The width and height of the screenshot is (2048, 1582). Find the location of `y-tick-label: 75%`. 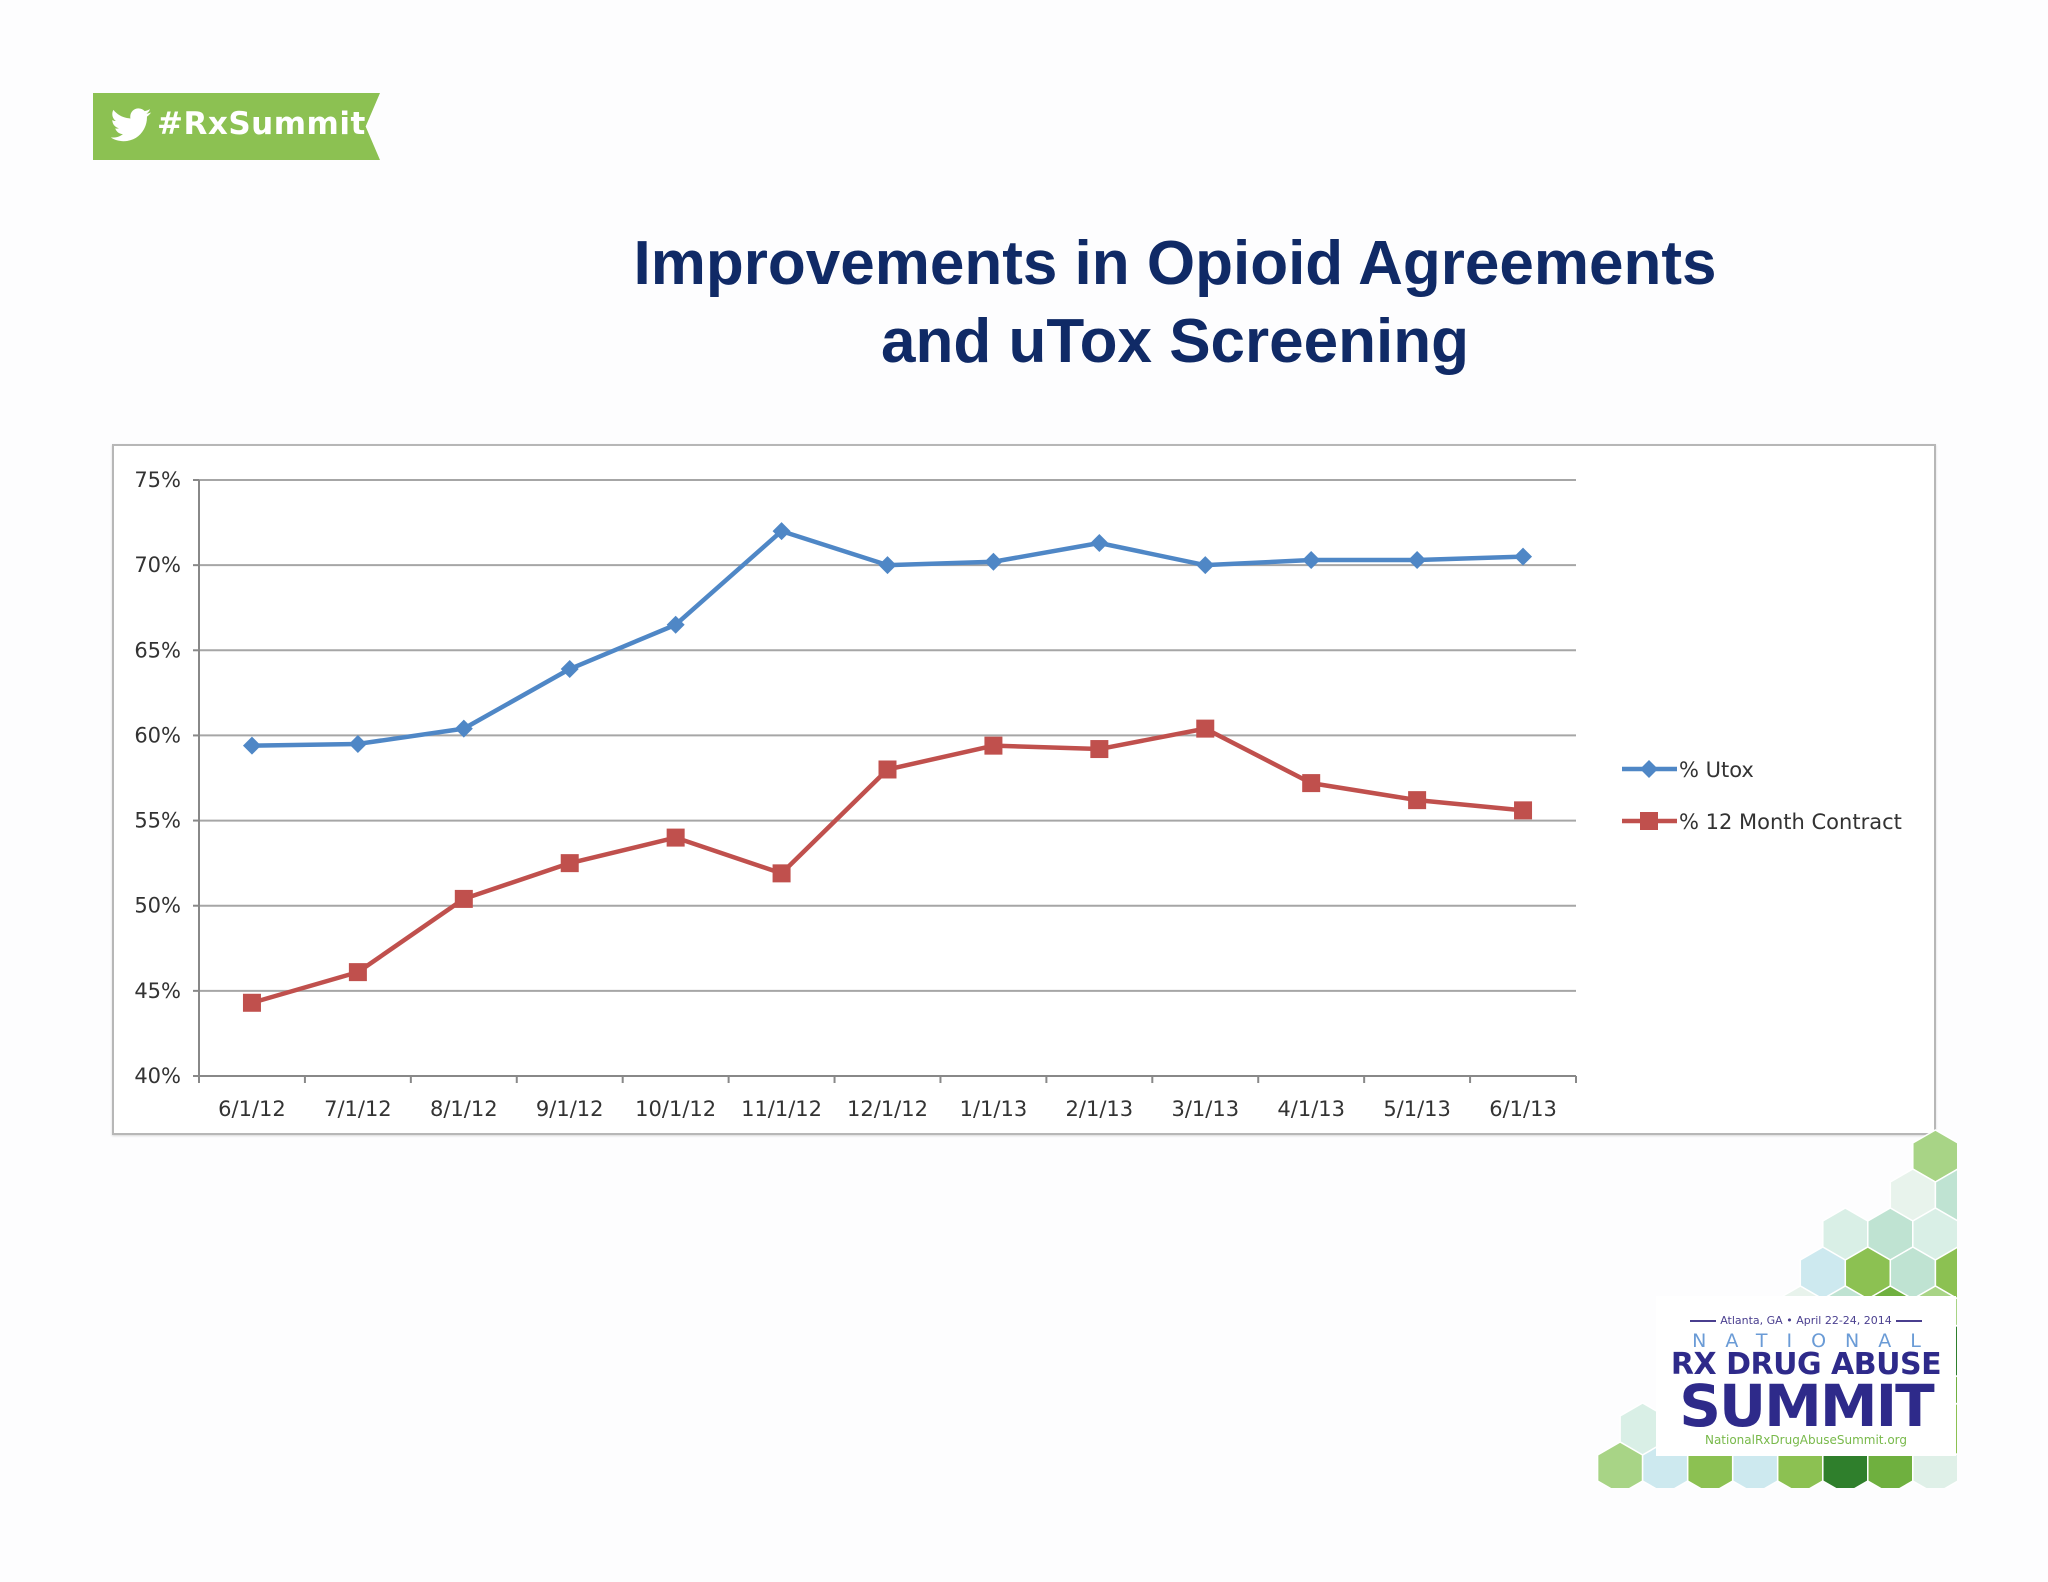

y-tick-label: 75% is located at coordinates (157, 480).